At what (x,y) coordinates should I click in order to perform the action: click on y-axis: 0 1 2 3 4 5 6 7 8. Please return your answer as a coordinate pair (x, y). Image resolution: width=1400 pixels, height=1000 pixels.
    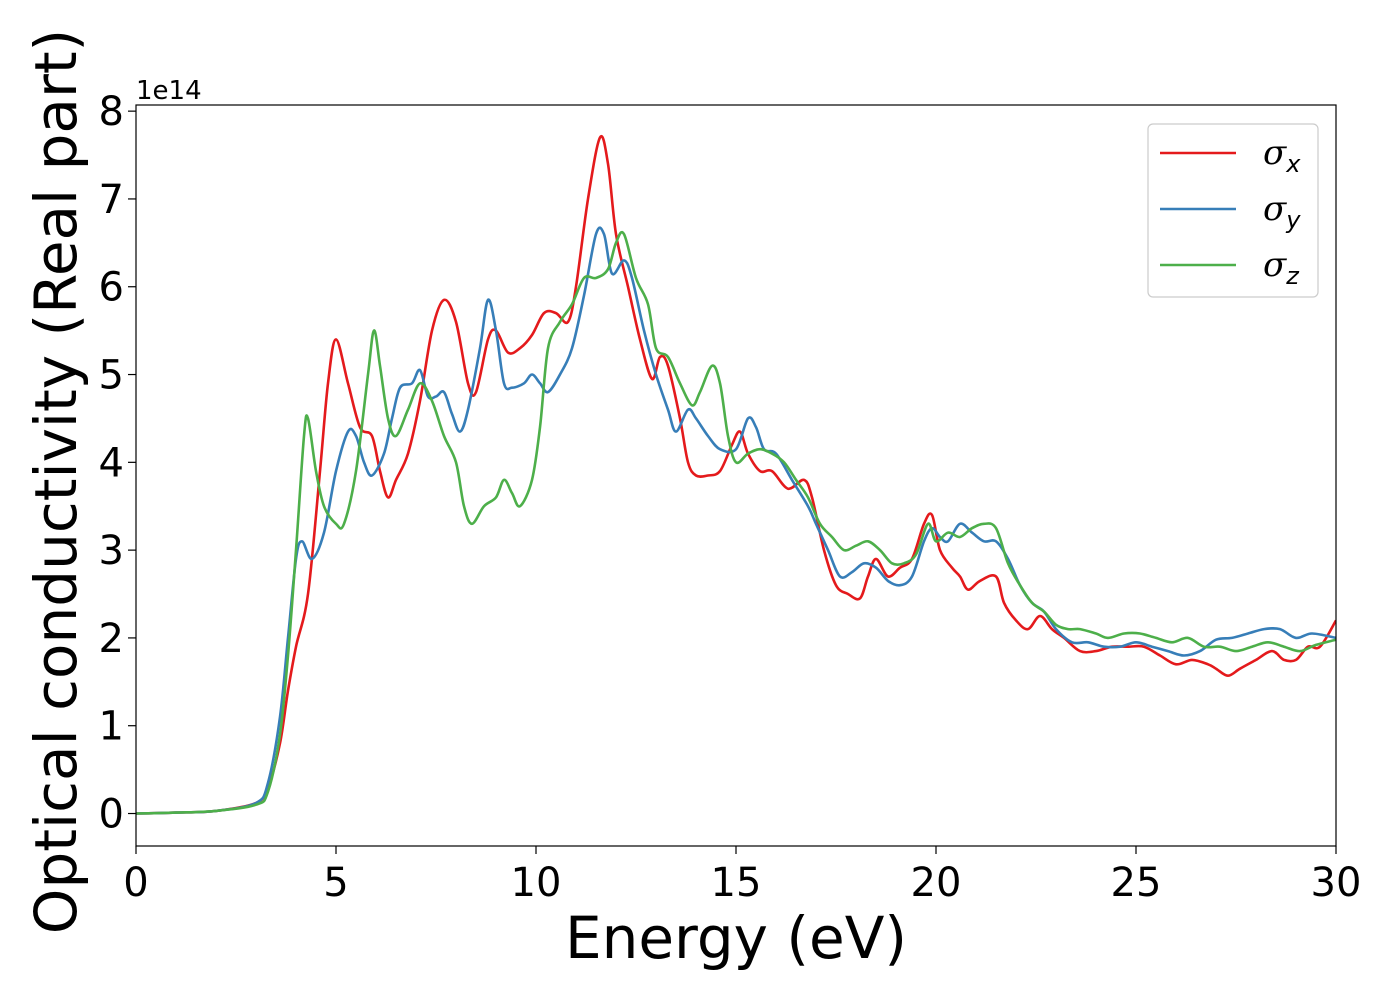
    Looking at the image, I should click on (117, 463).